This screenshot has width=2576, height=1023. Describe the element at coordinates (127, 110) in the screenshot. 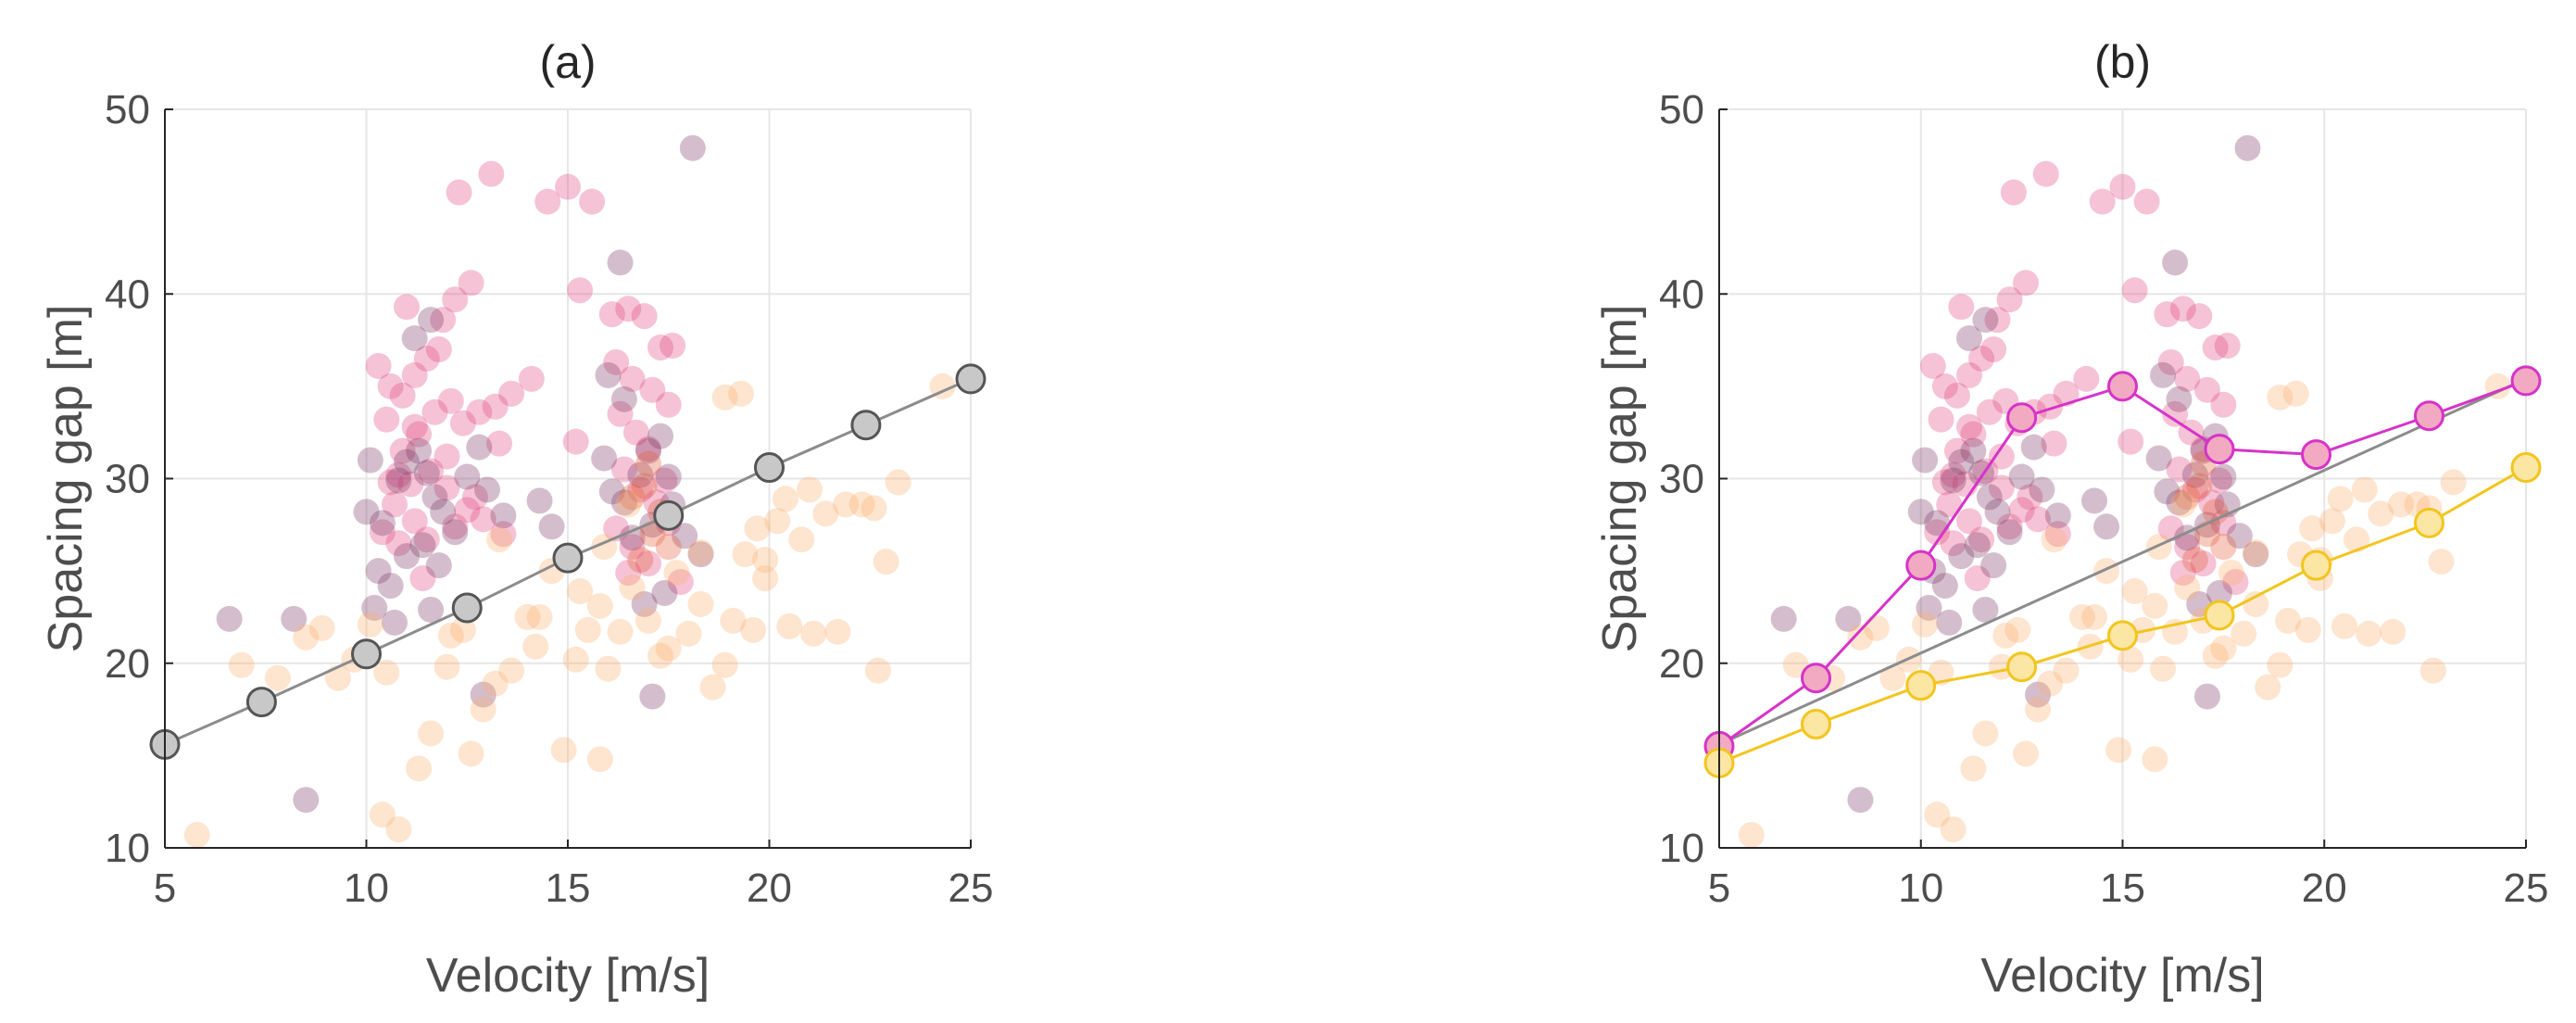

I see `panel-a-y-tick-label-50: 50` at that location.